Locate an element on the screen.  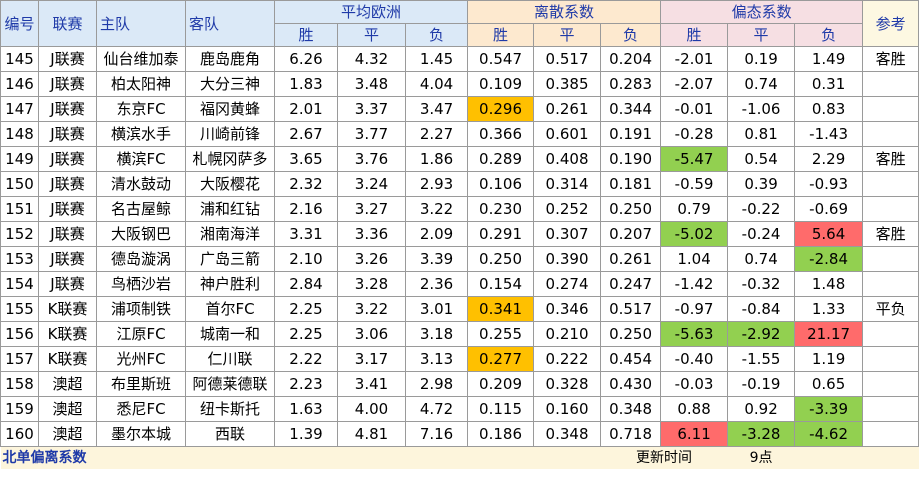
euro-lose-header: 负 is located at coordinates (436, 35).